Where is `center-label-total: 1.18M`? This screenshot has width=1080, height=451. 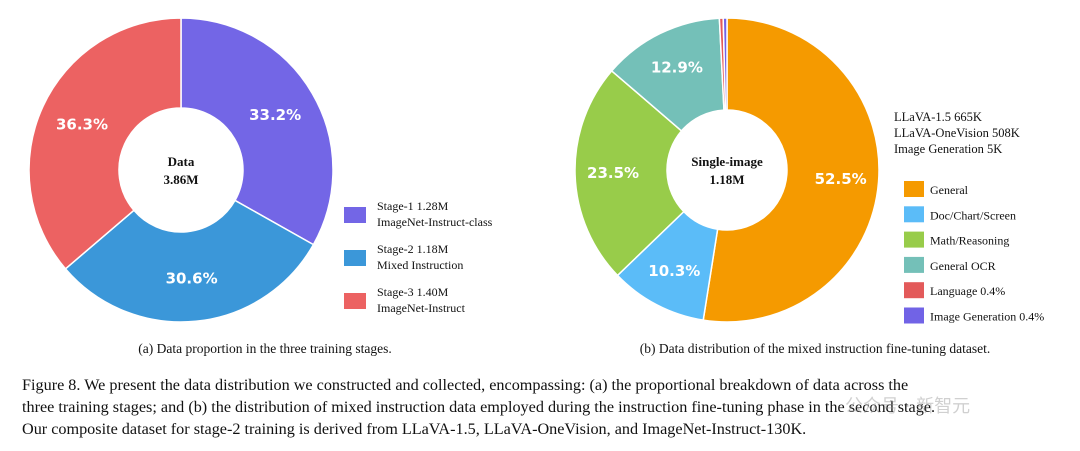 center-label-total: 1.18M is located at coordinates (726, 179).